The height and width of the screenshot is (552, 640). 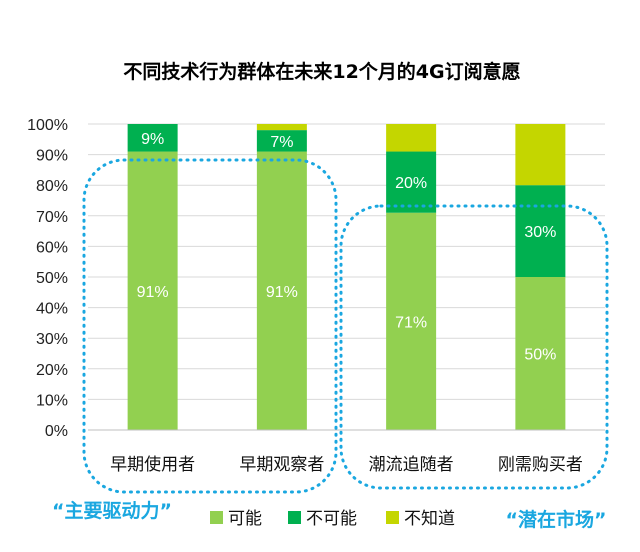 I want to click on main-driver-callout: “主要驱动力”, so click(x=112, y=510).